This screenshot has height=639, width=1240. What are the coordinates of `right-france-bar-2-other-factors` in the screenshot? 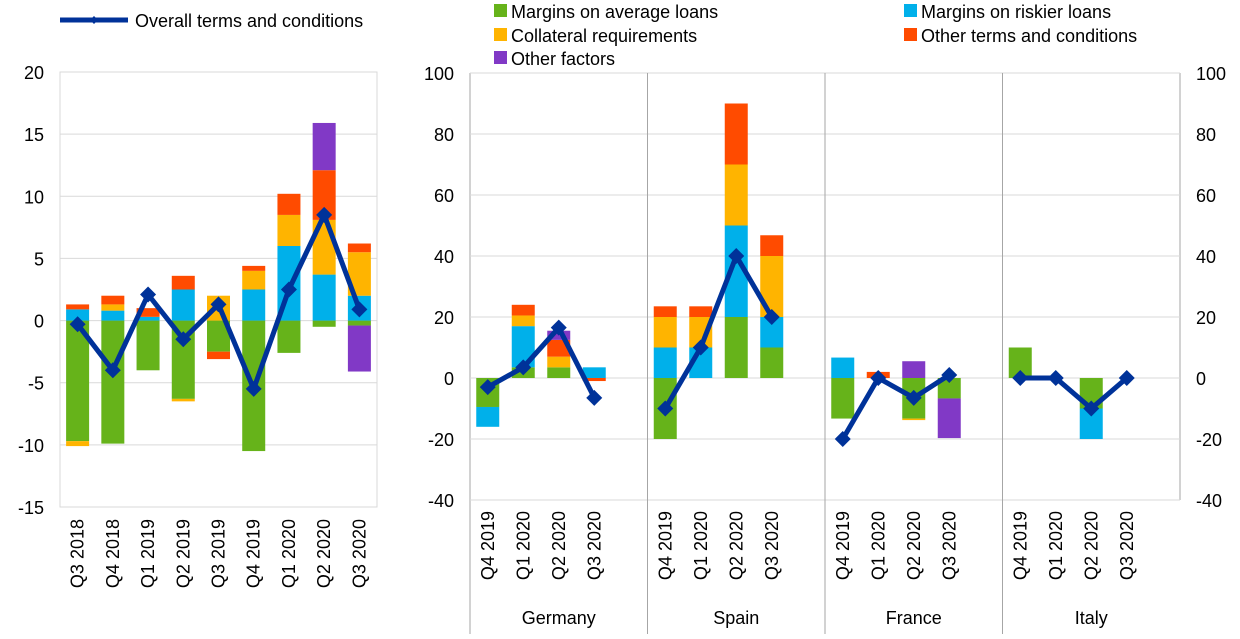 It's located at (914, 369).